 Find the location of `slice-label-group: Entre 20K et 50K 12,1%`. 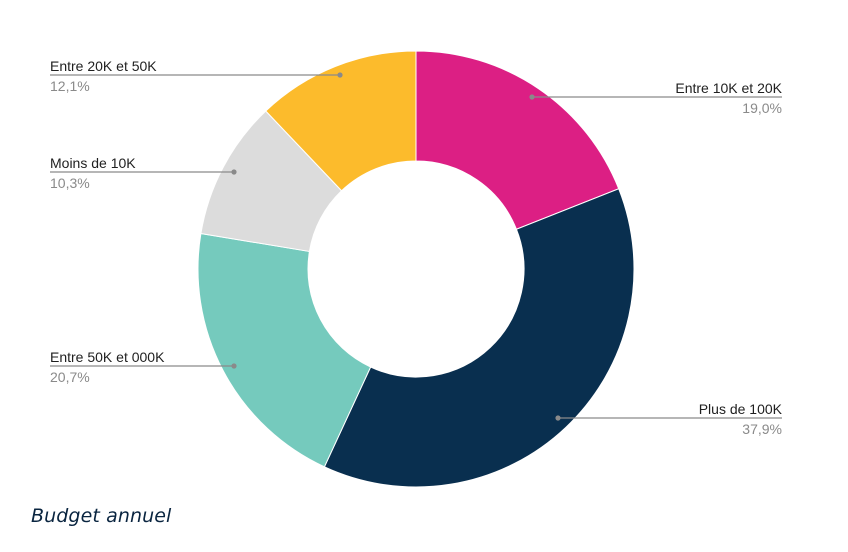

slice-label-group: Entre 20K et 50K 12,1% is located at coordinates (196, 76).